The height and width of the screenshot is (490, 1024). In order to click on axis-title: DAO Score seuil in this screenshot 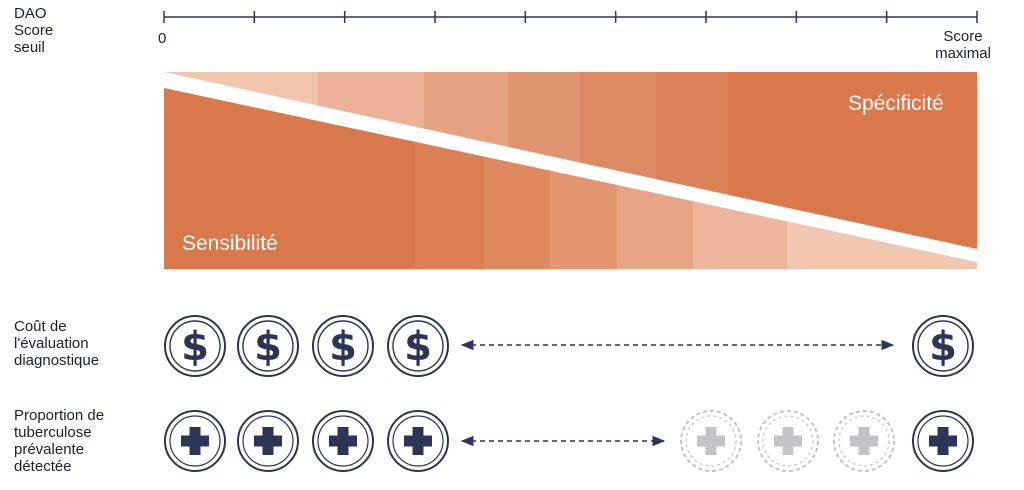, I will do `click(74, 30)`.